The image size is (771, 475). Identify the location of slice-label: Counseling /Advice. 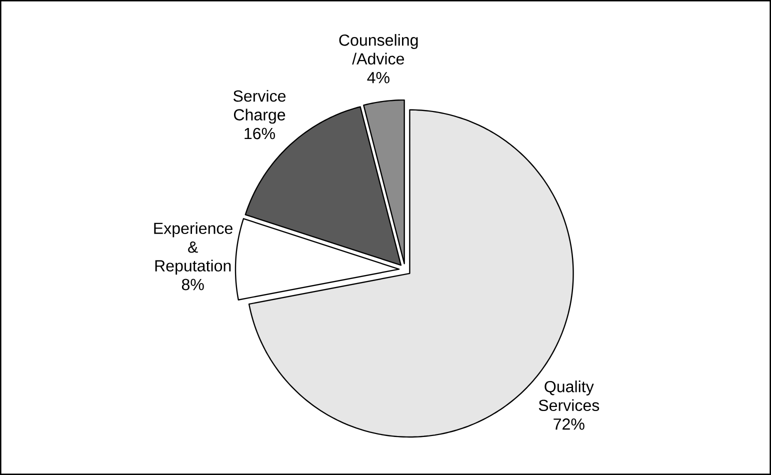
(378, 49).